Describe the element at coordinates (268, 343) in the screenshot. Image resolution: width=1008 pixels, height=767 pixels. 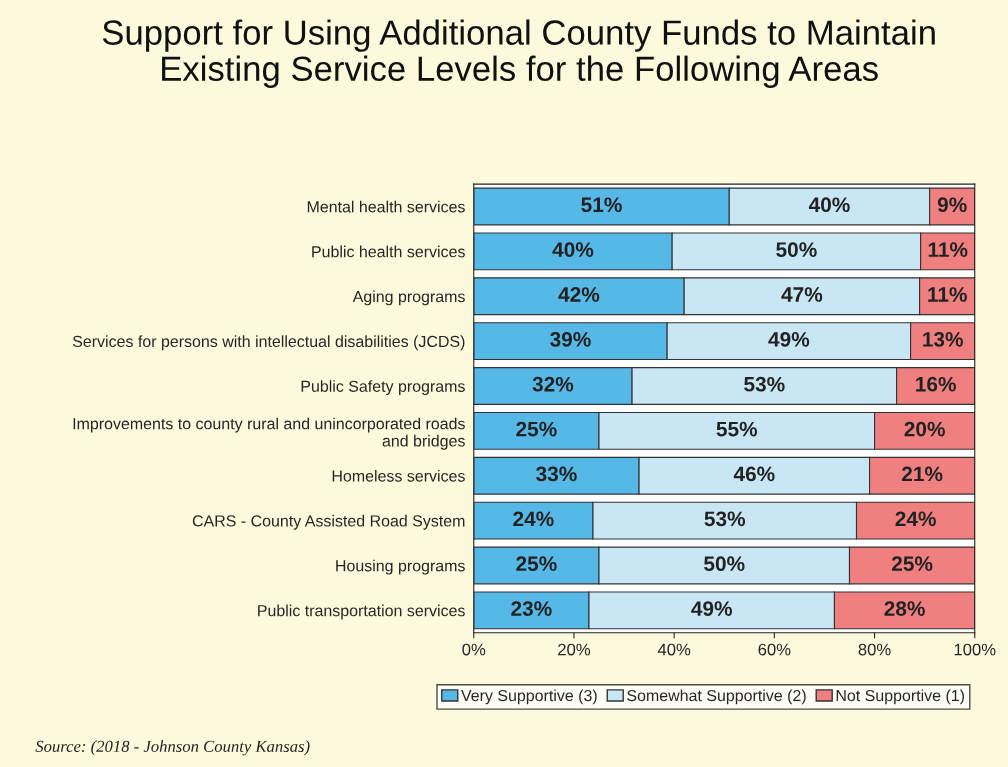
I see `y-tick-label: Services for persons with intellectual disabilities (JCDS)` at that location.